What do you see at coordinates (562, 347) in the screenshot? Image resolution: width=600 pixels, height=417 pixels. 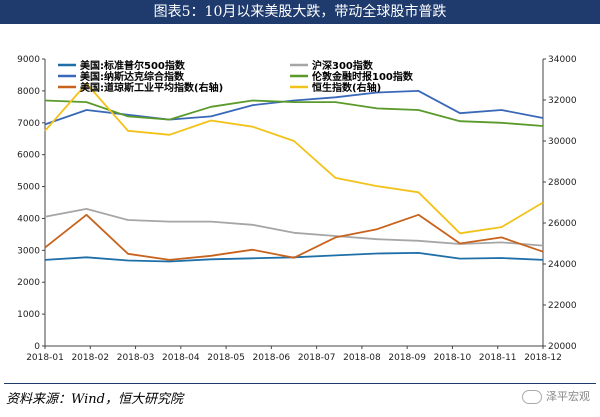 I see `y-right-tick-label: 20000` at bounding box center [562, 347].